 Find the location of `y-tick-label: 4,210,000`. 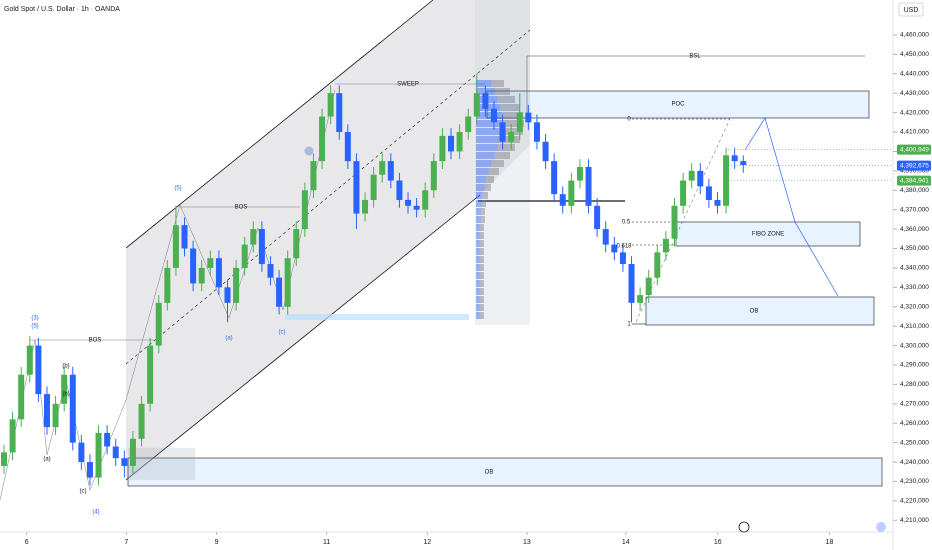

y-tick-label: 4,210,000 is located at coordinates (914, 520).